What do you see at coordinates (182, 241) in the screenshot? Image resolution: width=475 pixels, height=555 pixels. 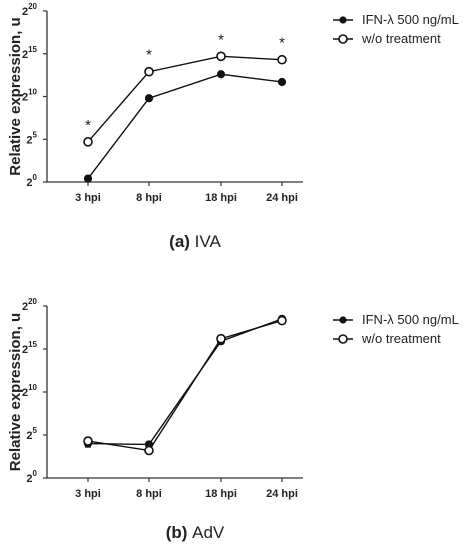 I see `panel-caption-label: (a)` at bounding box center [182, 241].